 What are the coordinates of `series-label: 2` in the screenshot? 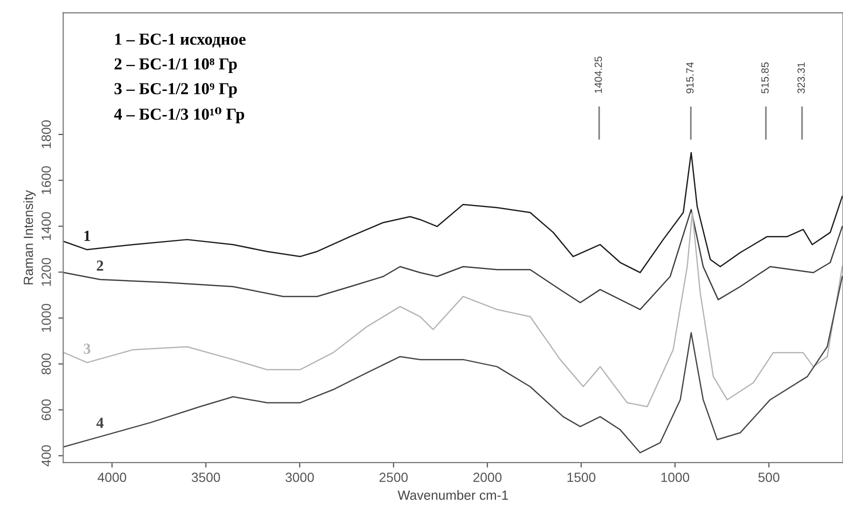 It's located at (100, 265).